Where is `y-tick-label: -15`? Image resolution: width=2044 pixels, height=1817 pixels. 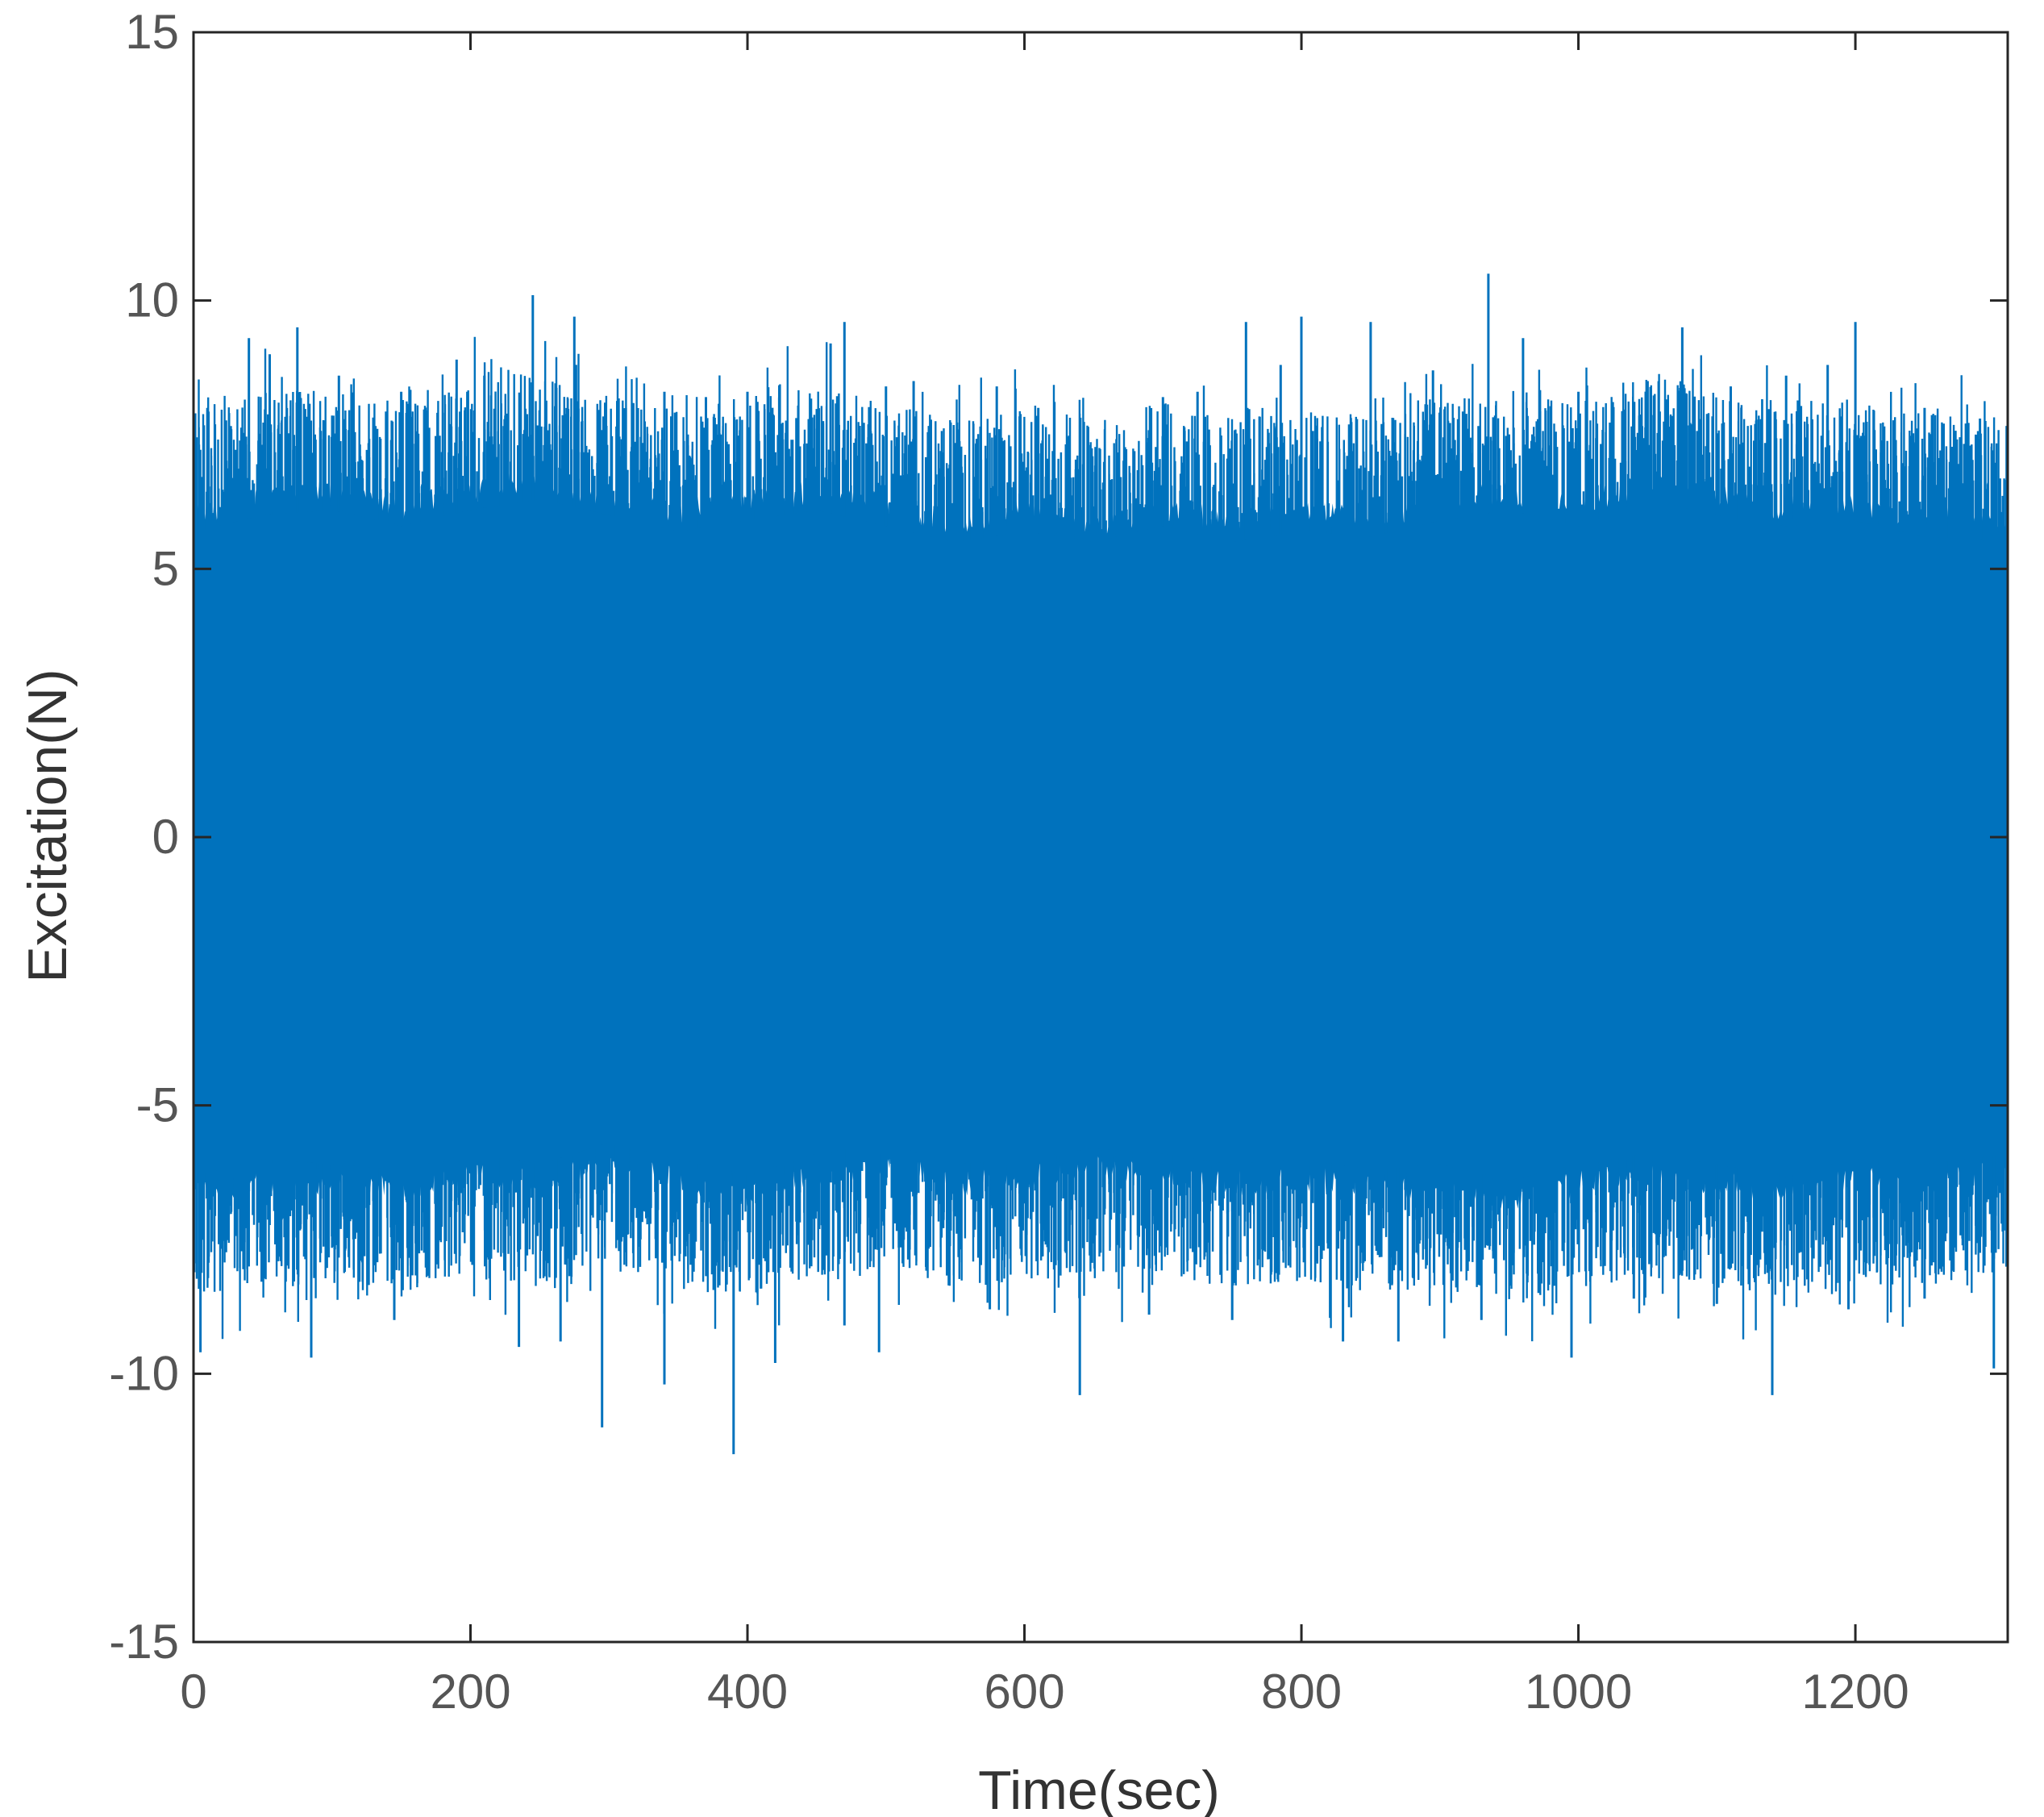 y-tick-label: -15 is located at coordinates (144, 1642).